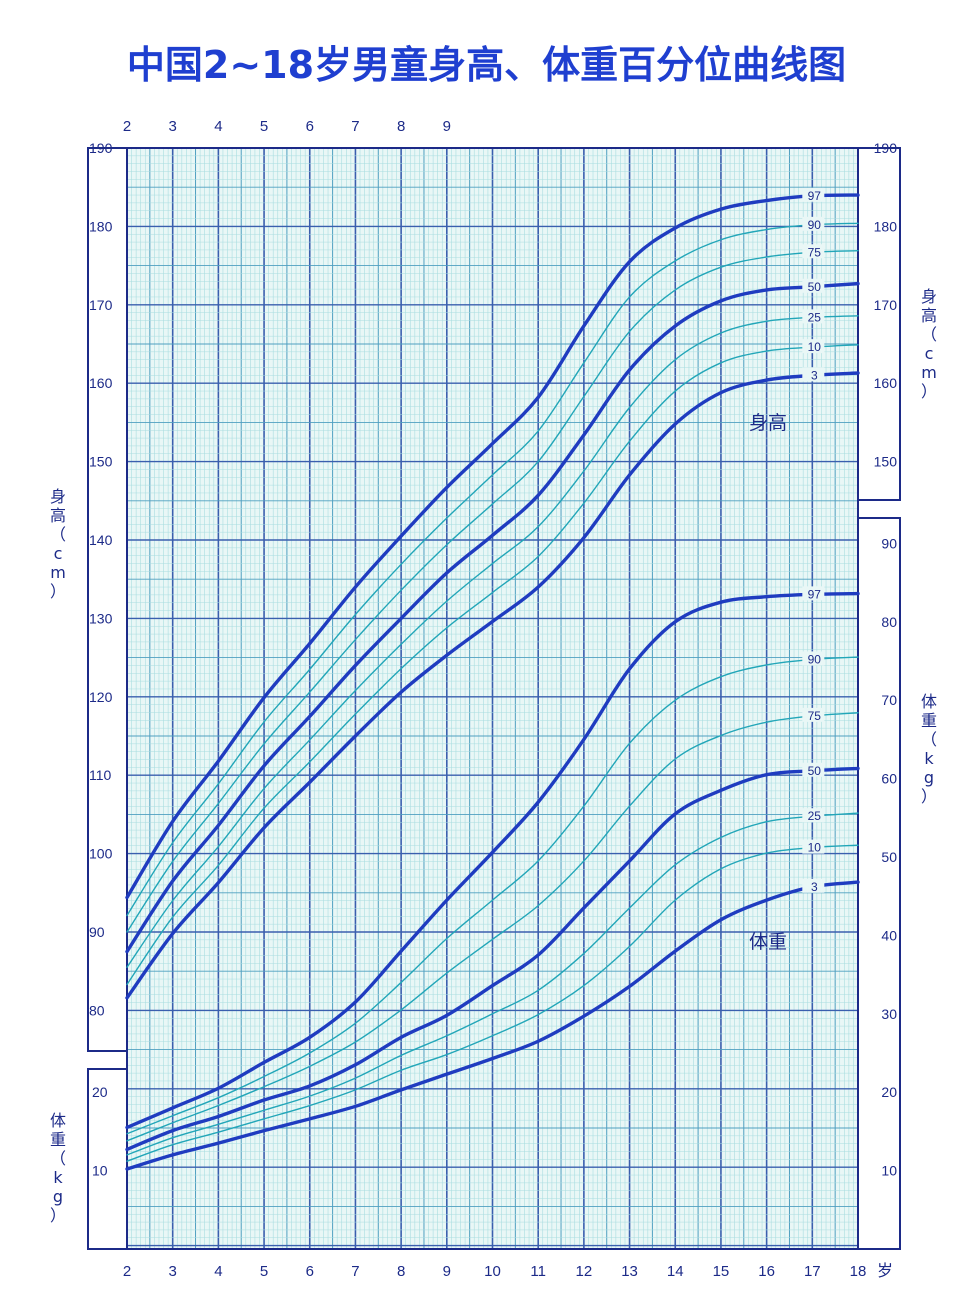 This screenshot has width=973, height=1298. What do you see at coordinates (401, 1271) in the screenshot?
I see `x-tick-label-bottom: 8` at bounding box center [401, 1271].